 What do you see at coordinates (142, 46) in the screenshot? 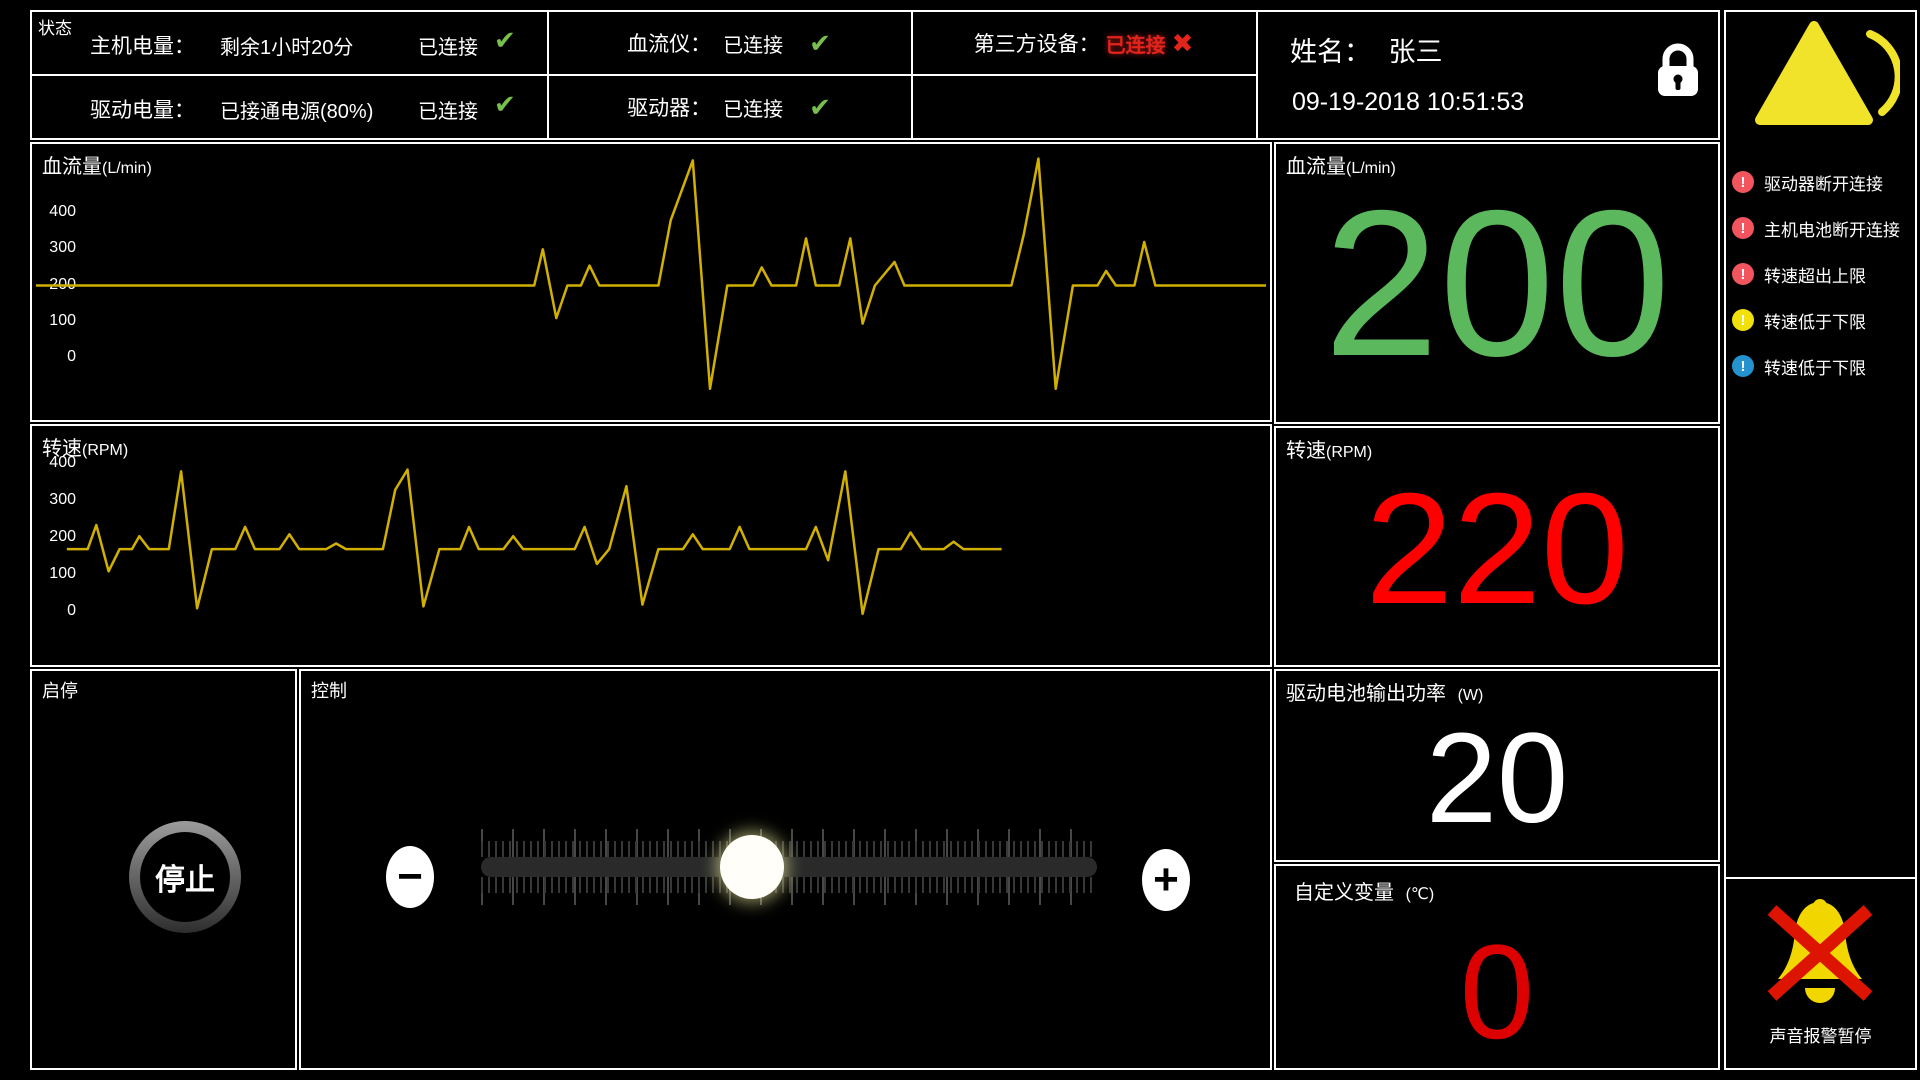
I see `host-battery-label: 主机电量：` at bounding box center [142, 46].